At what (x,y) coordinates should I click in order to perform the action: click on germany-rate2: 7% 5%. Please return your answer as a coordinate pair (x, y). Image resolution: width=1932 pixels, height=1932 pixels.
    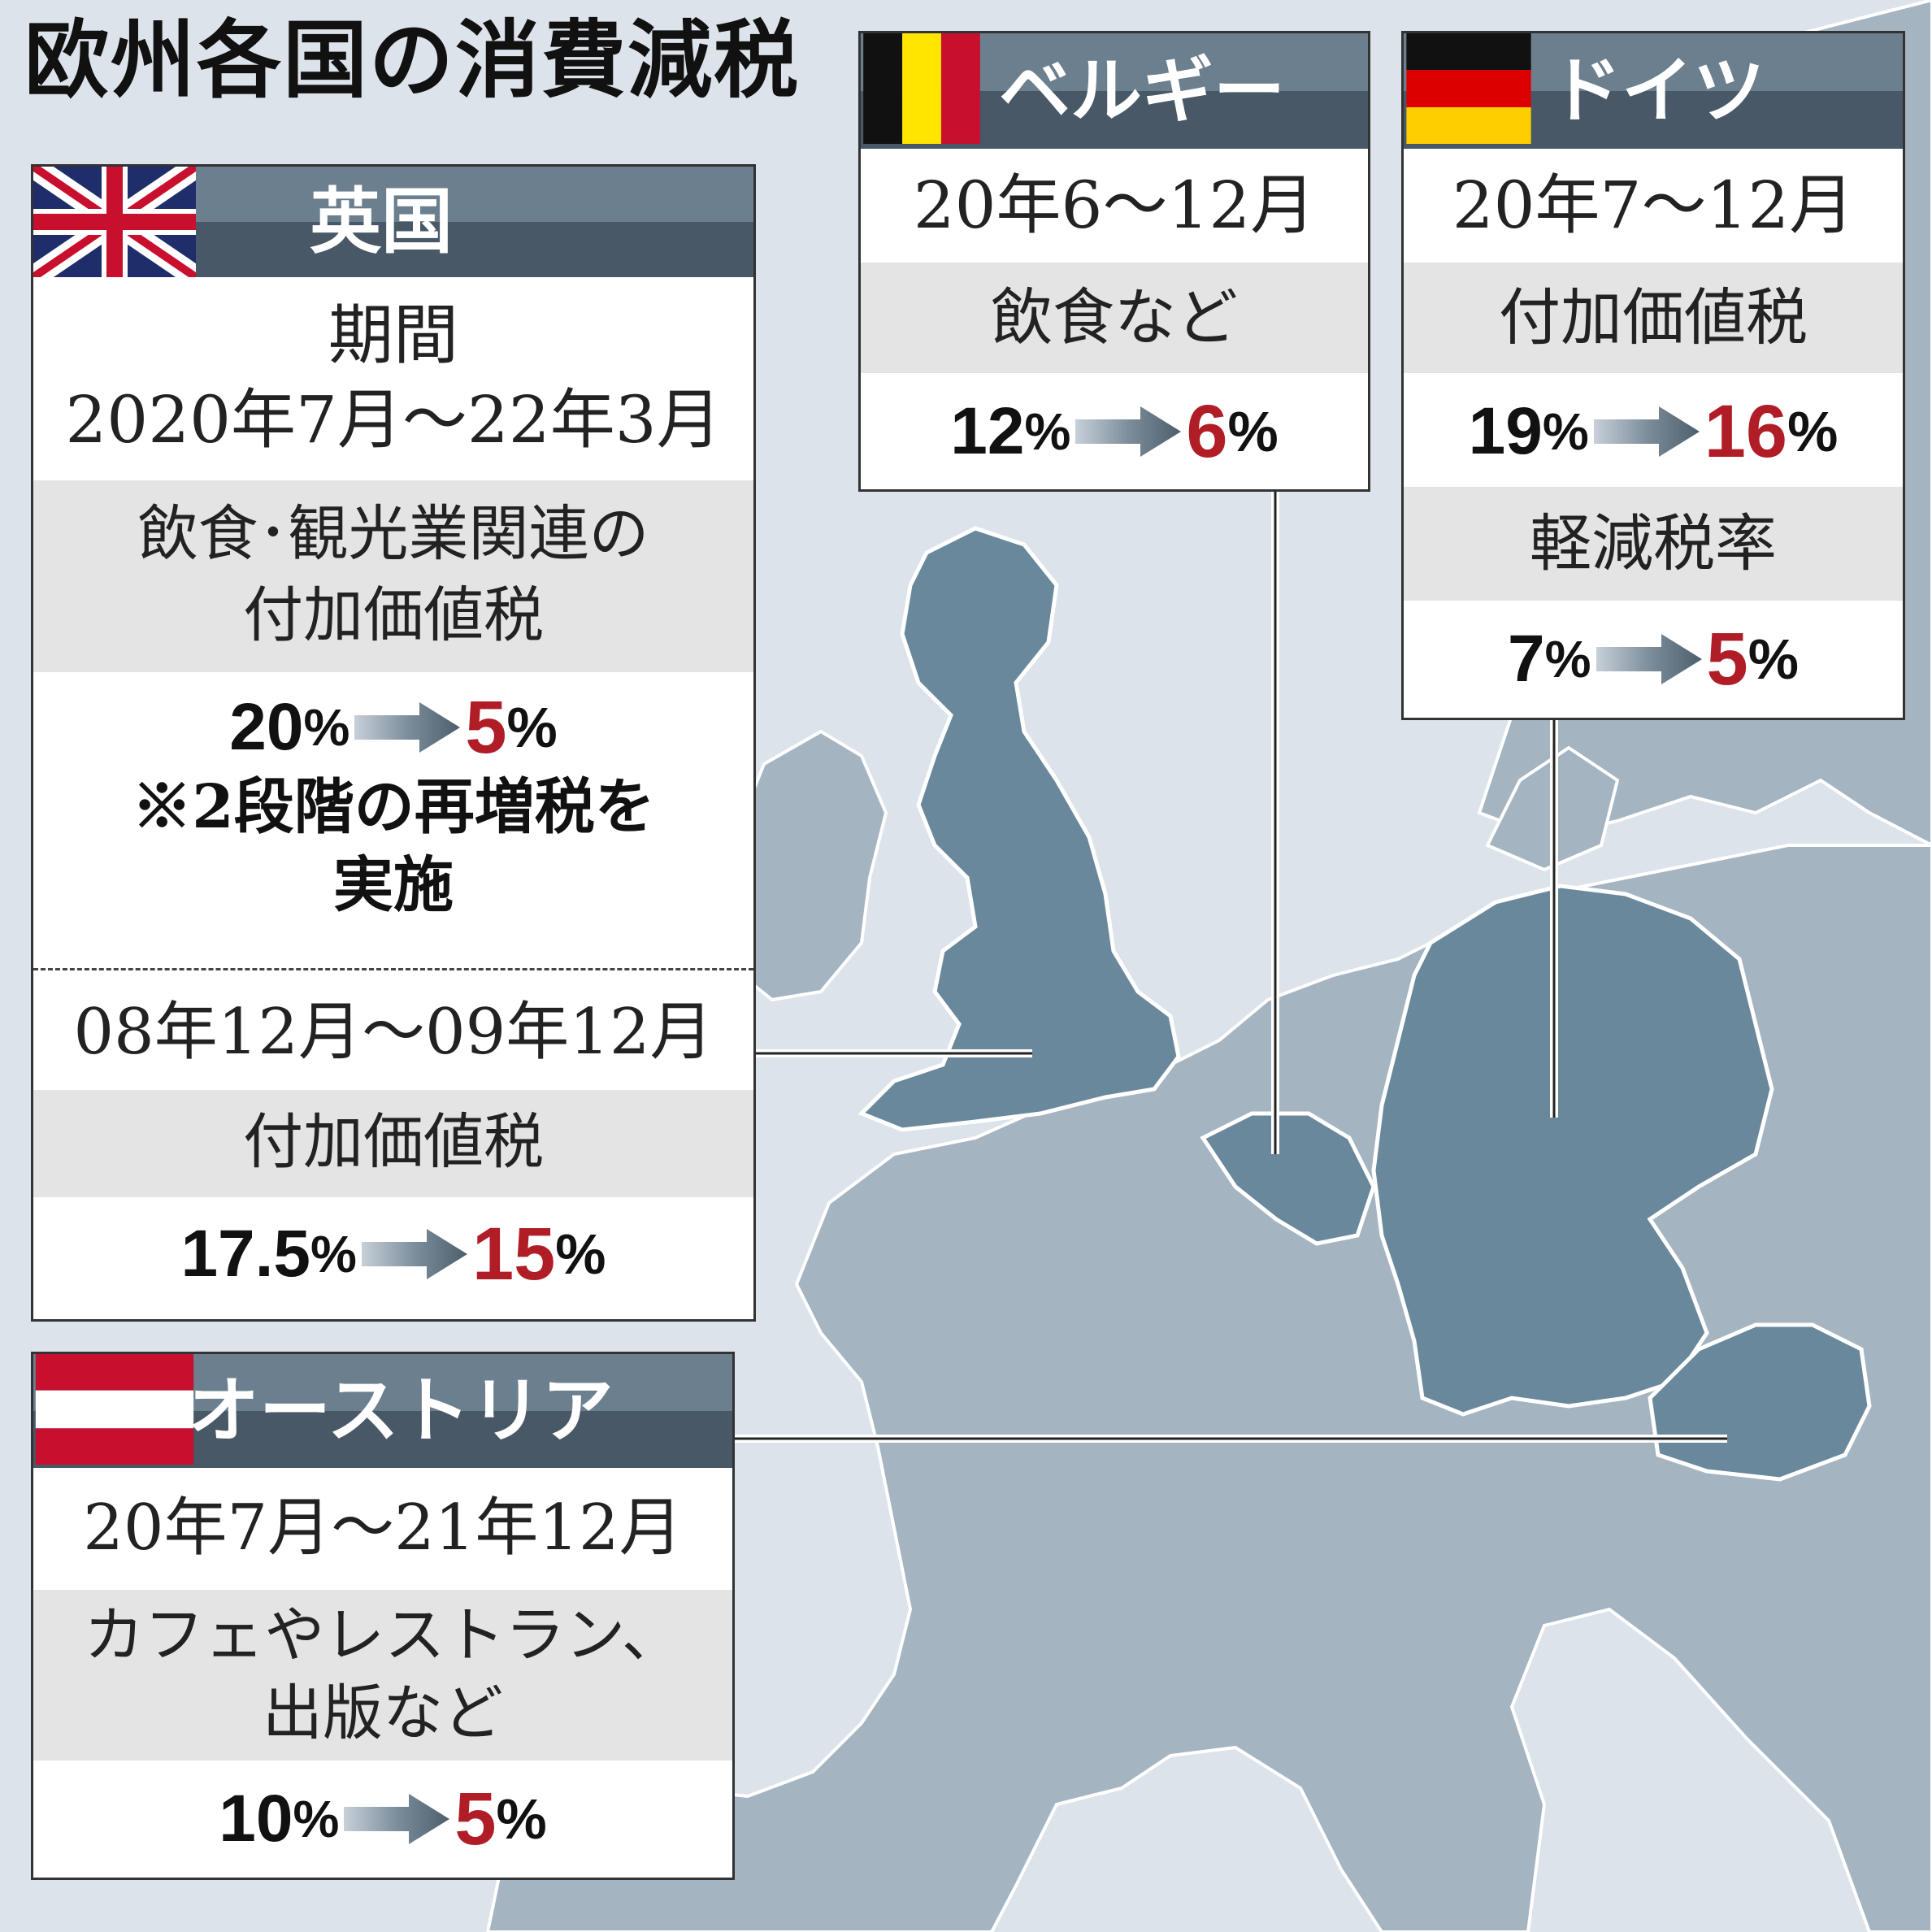
    Looking at the image, I should click on (1653, 659).